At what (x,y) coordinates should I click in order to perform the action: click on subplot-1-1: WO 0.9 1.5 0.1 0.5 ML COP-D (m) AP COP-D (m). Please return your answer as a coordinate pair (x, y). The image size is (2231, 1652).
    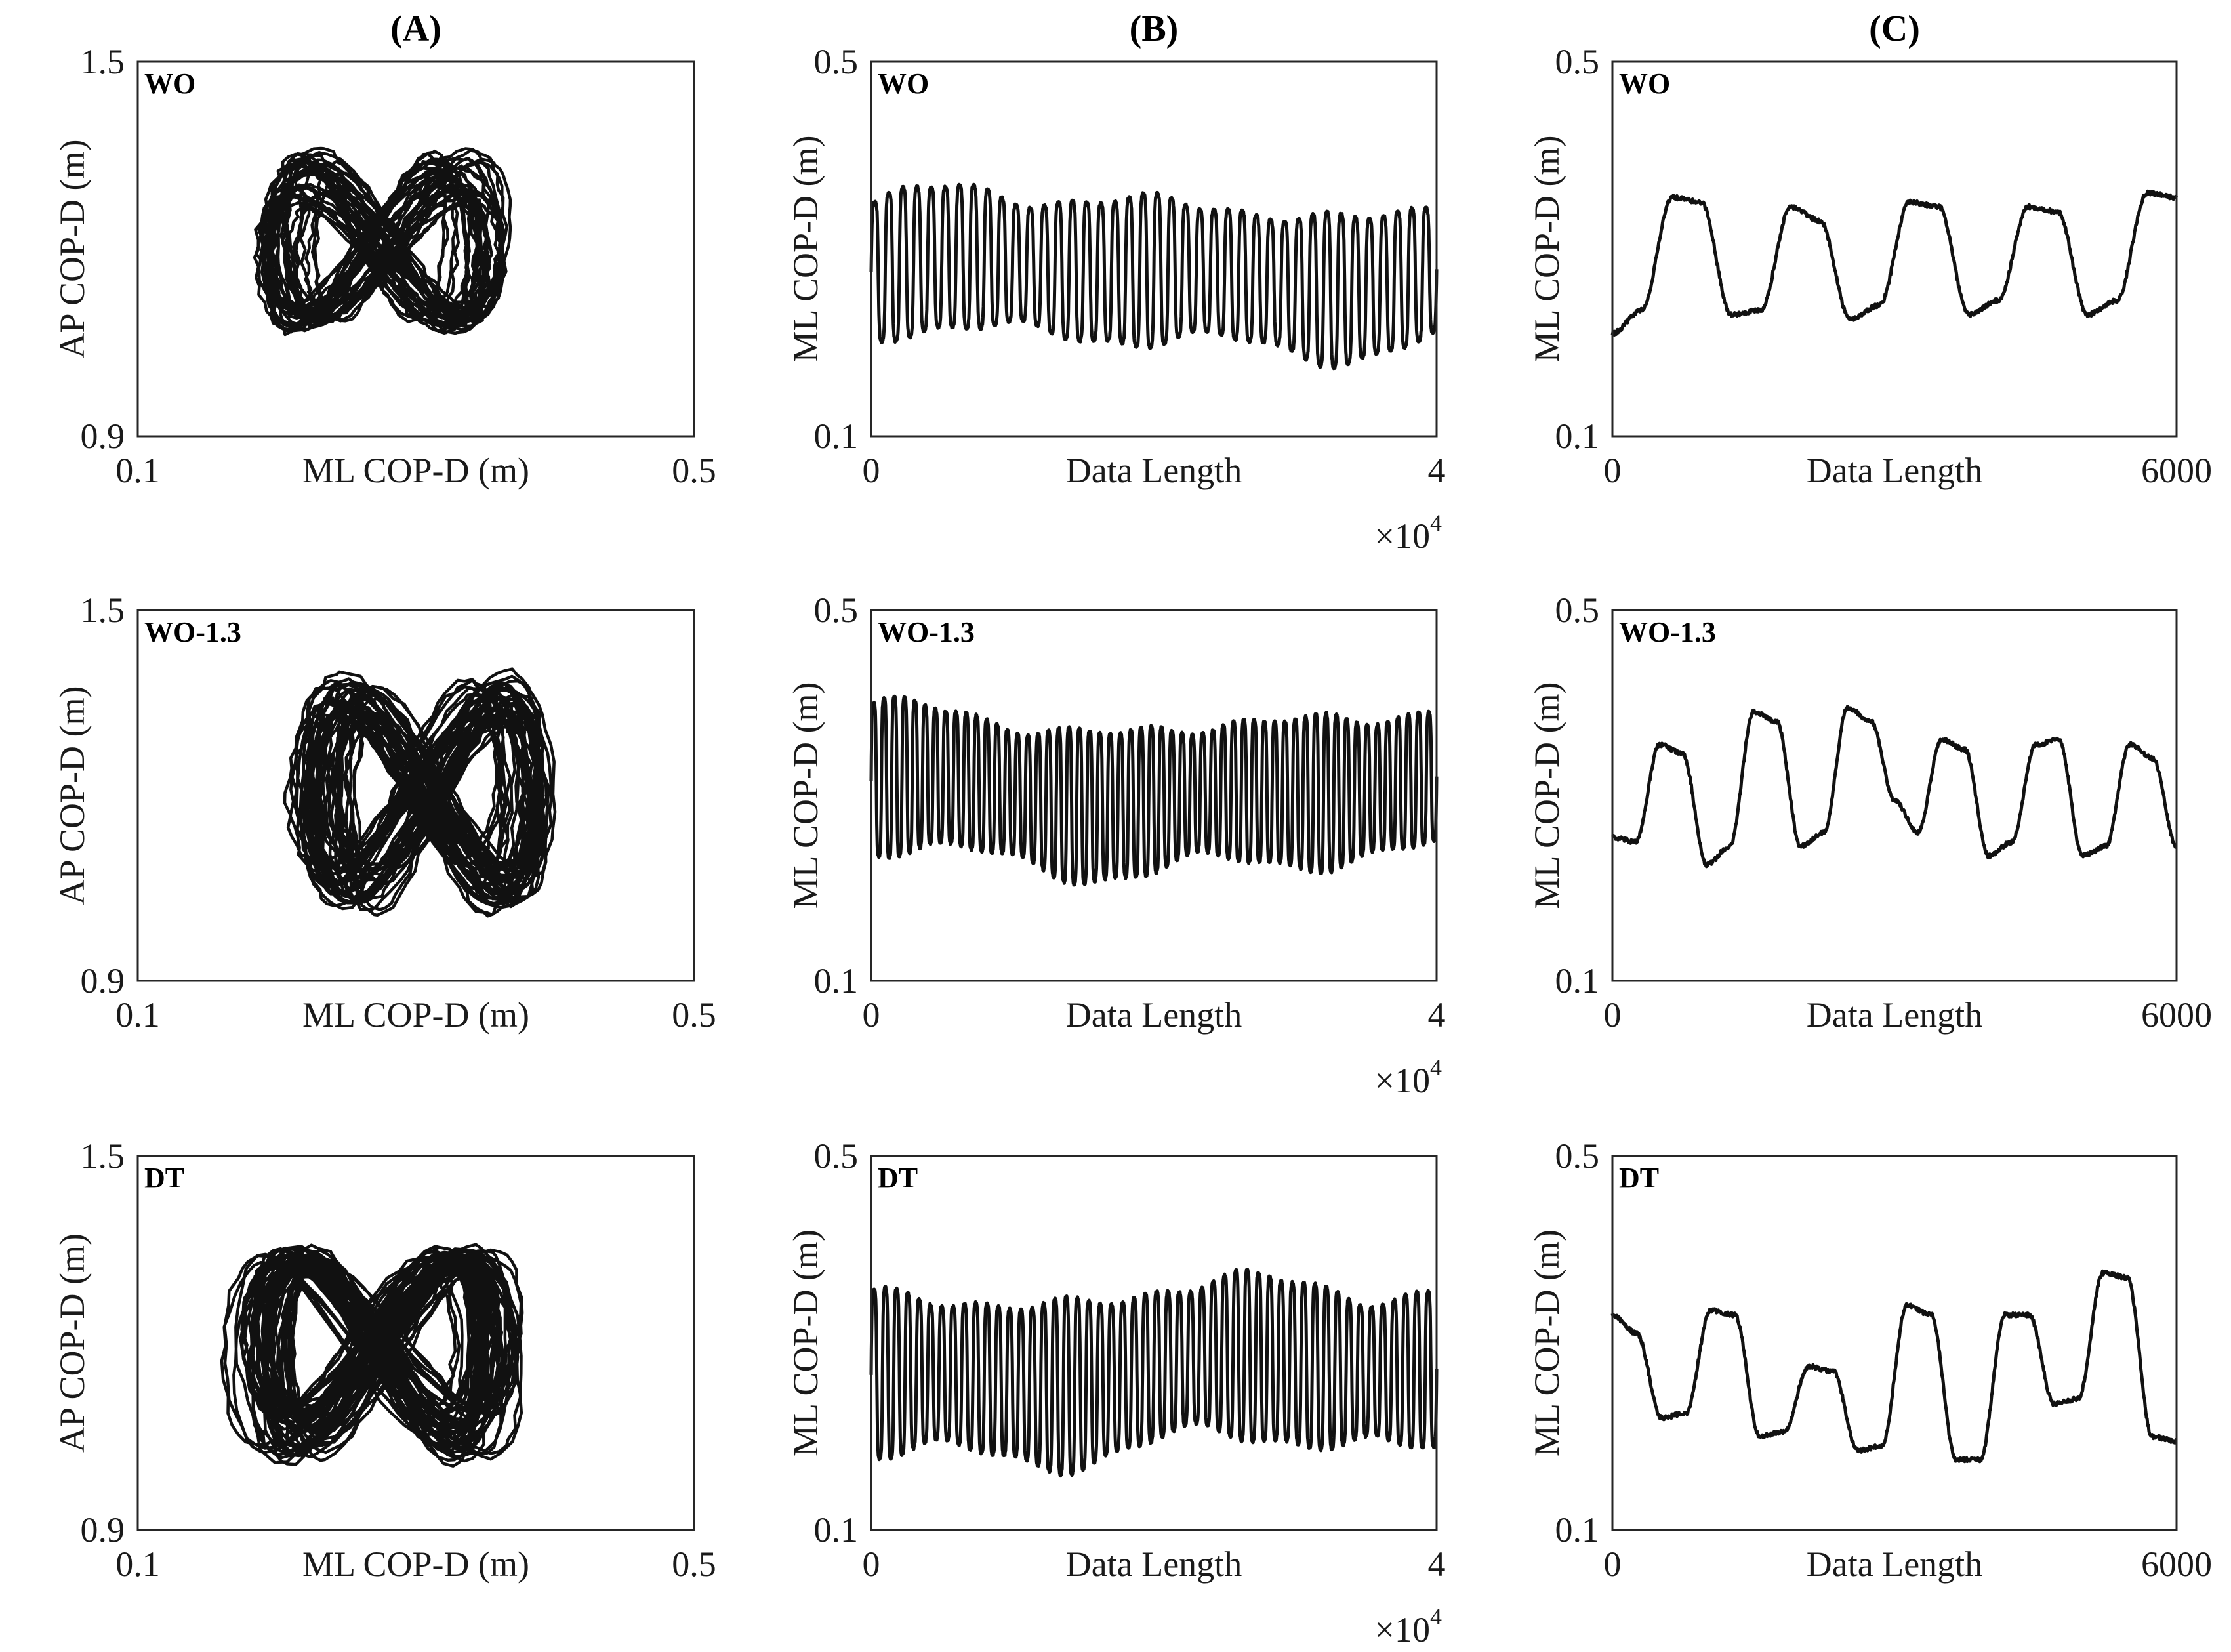
    Looking at the image, I should click on (384, 266).